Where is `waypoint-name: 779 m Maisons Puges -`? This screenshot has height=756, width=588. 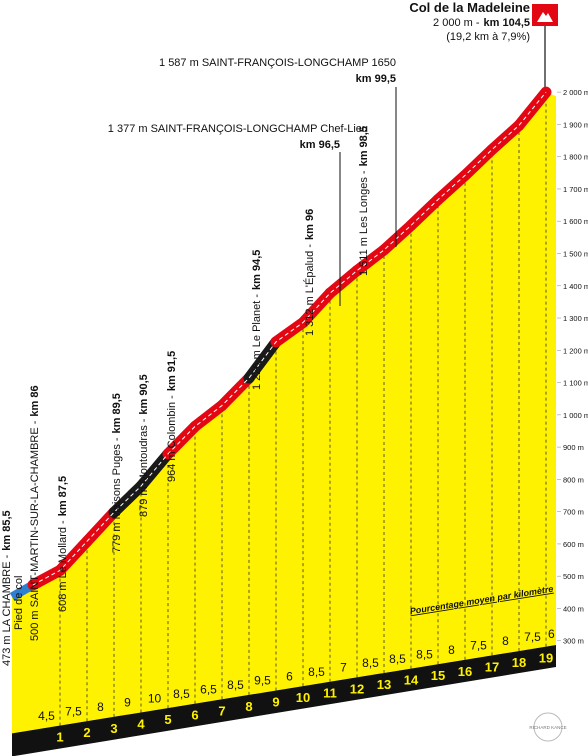
waypoint-name: 779 m Maisons Puges - is located at coordinates (117, 495).